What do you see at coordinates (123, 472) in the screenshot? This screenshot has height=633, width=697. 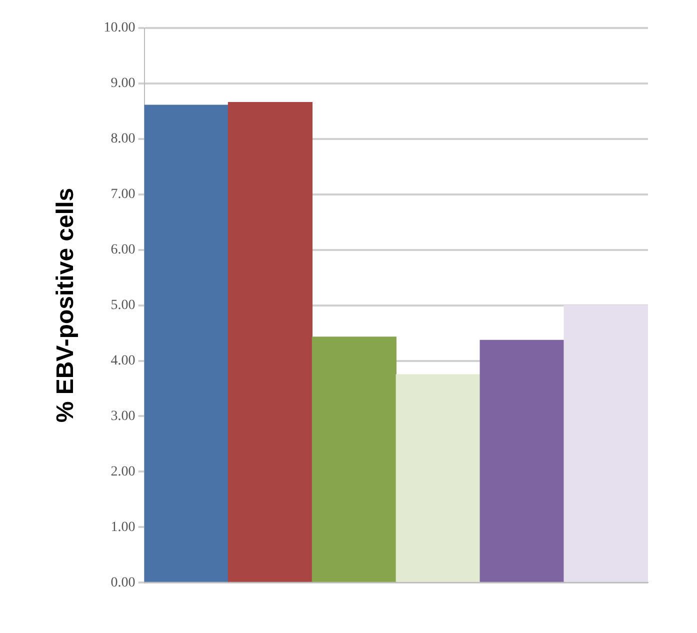 I see `y-tick-label: 2.00` at bounding box center [123, 472].